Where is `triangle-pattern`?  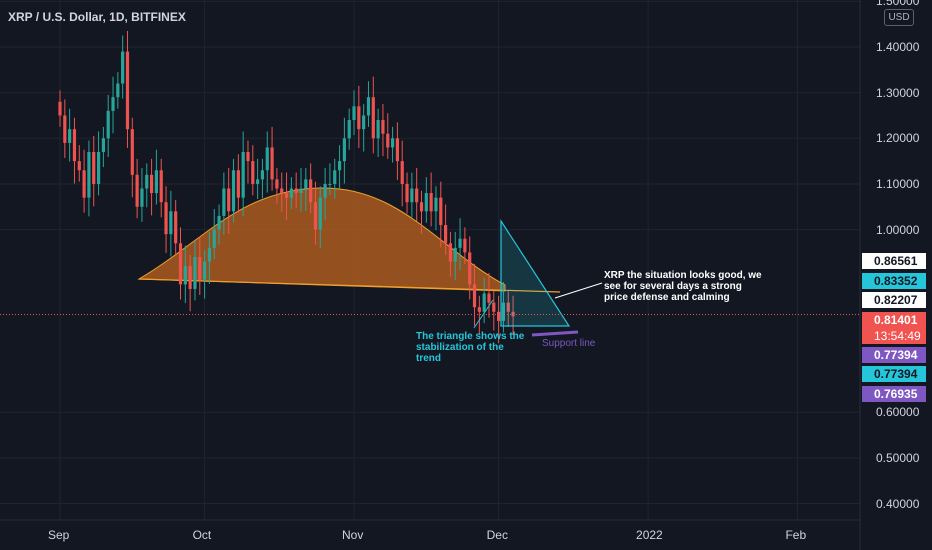 triangle-pattern is located at coordinates (535, 272).